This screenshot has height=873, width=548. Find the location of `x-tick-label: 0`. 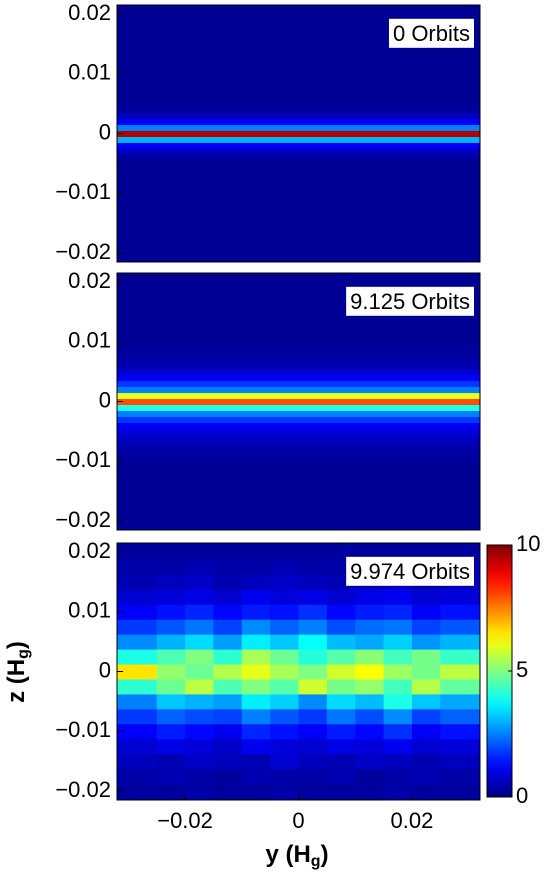

x-tick-label: 0 is located at coordinates (298, 820).